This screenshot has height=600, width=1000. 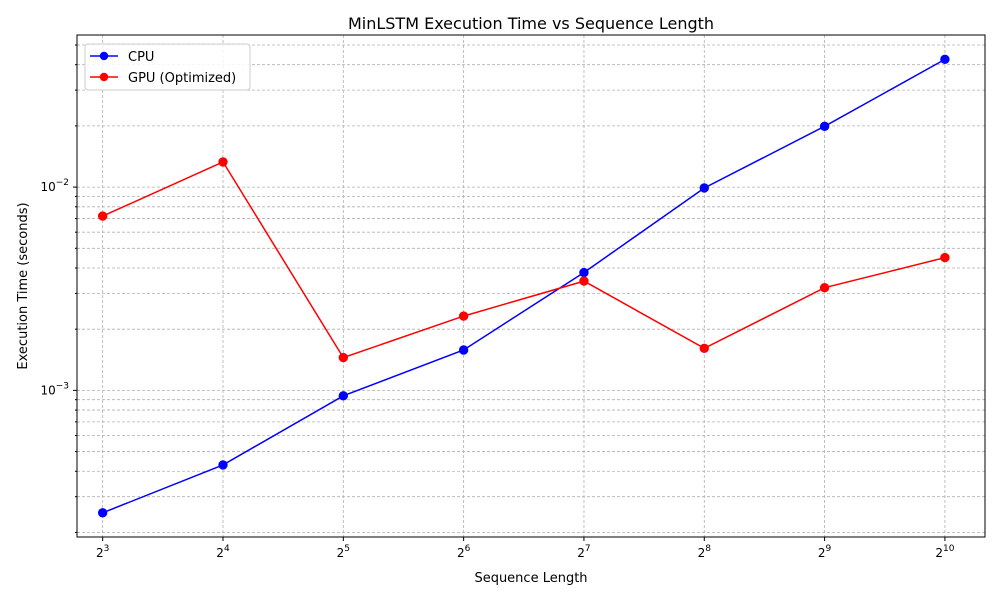 I want to click on x-tick-label-exponent: 7, so click(x=588, y=549).